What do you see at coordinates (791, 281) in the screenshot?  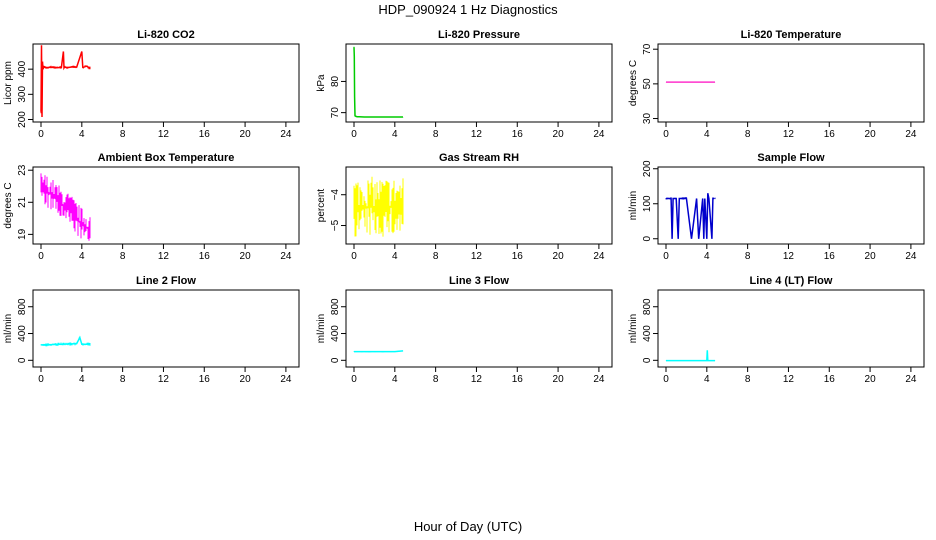 I see `panel-title: Line 4 (LT) Flow` at bounding box center [791, 281].